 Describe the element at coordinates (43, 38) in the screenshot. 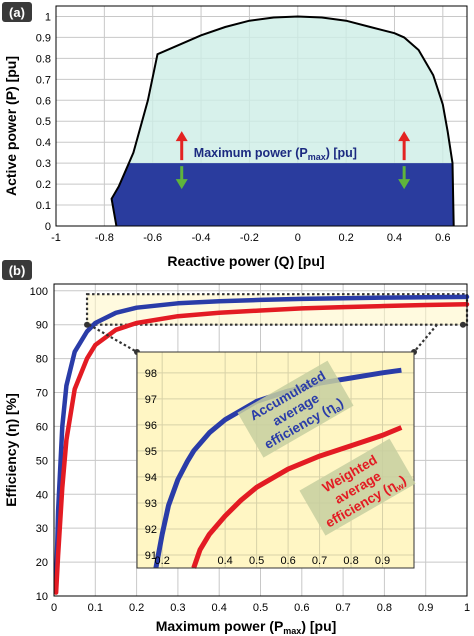

I see `y-tick-label: 0.9` at that location.